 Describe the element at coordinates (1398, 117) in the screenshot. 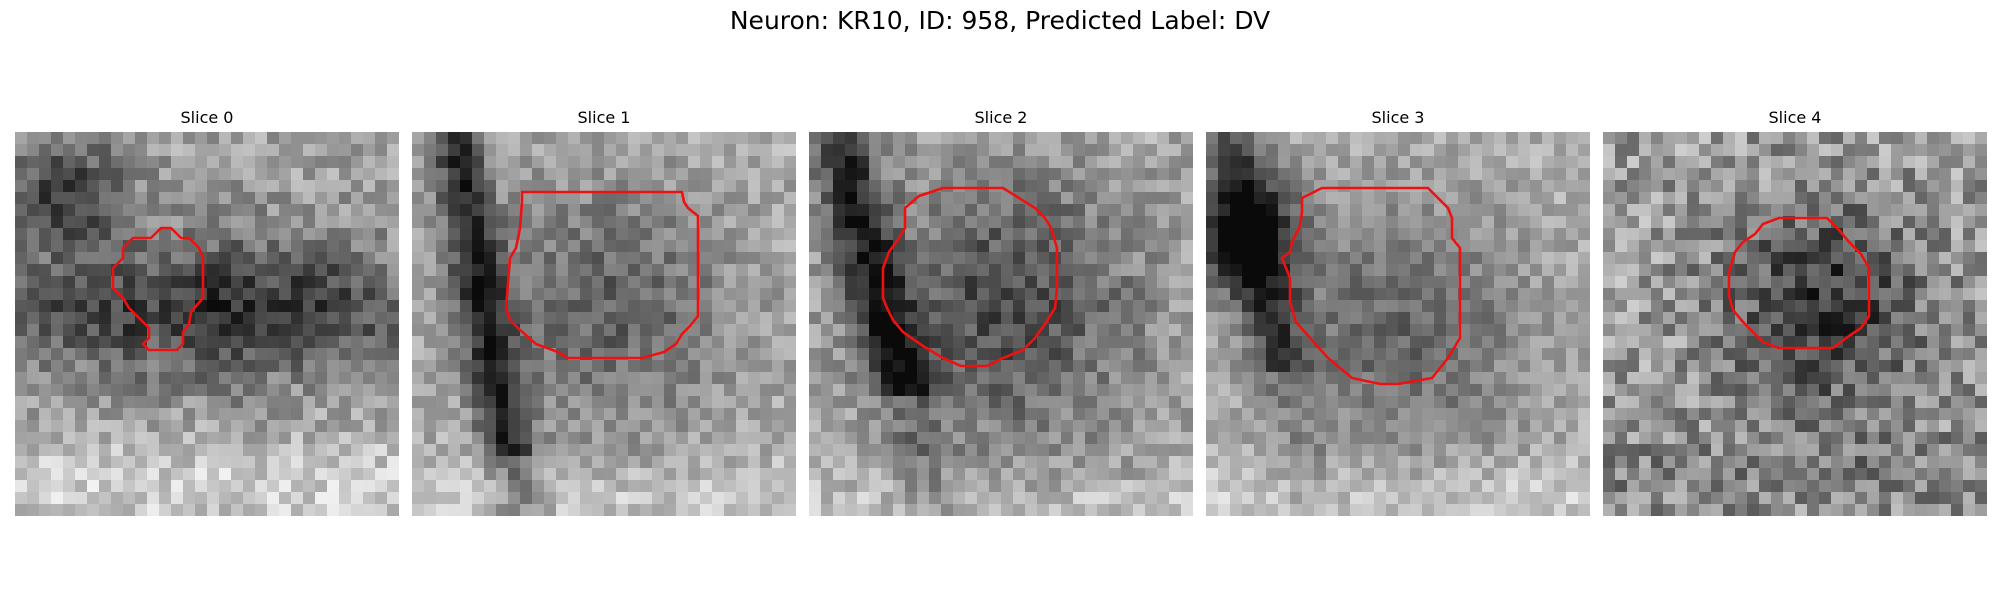

I see `slice-title: Slice 3` at that location.